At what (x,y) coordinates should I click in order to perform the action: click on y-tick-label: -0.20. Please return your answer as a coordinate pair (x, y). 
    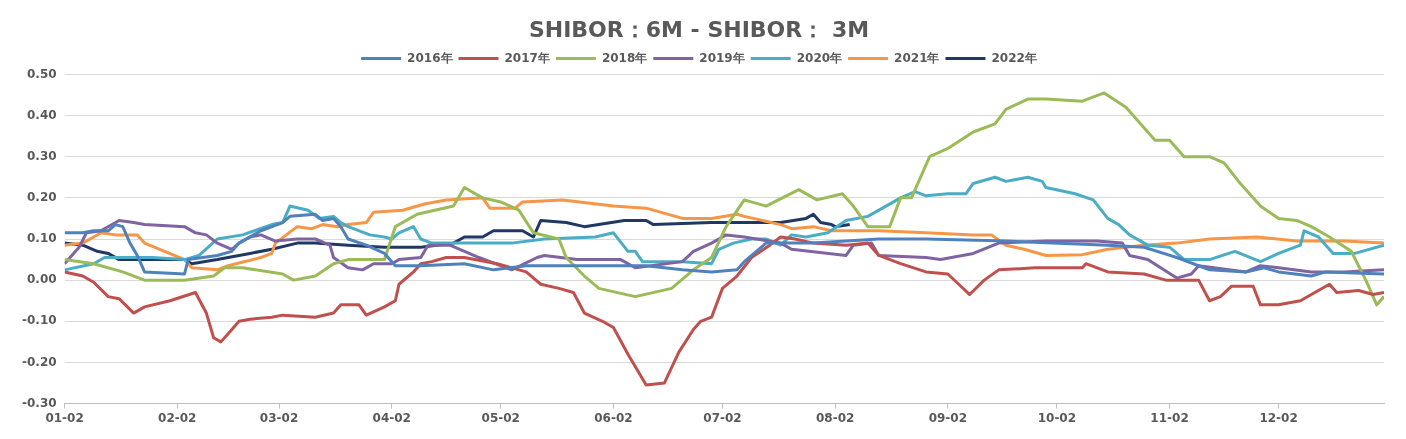
    Looking at the image, I should click on (39, 361).